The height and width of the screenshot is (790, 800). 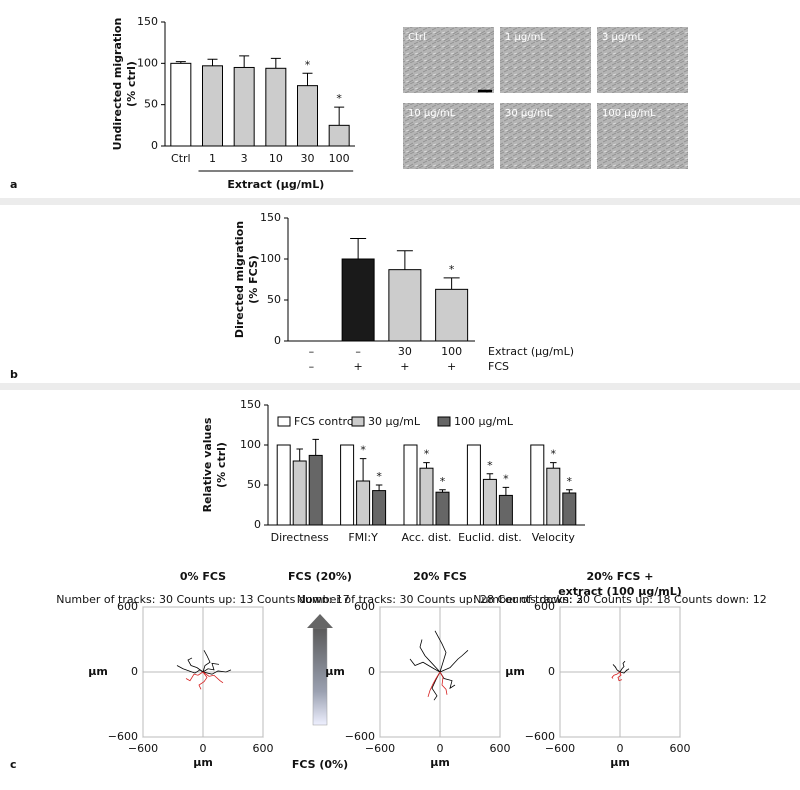 What do you see at coordinates (275, 184) in the screenshot?
I see `x-axis-label: Extract (μg/mL)` at bounding box center [275, 184].